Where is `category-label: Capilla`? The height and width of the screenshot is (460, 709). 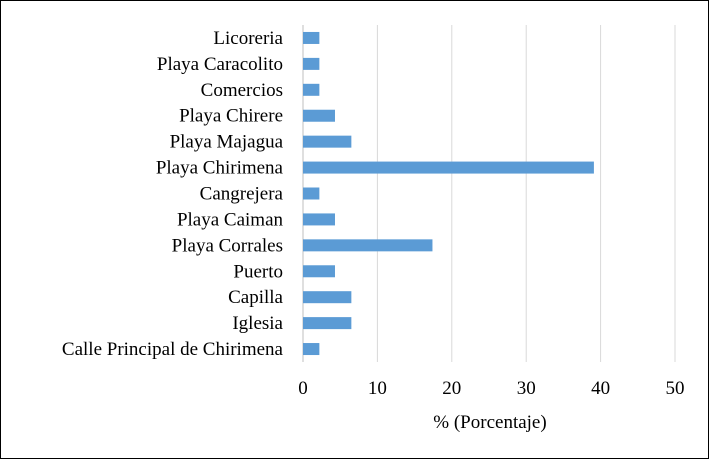
category-label: Capilla is located at coordinates (255, 297).